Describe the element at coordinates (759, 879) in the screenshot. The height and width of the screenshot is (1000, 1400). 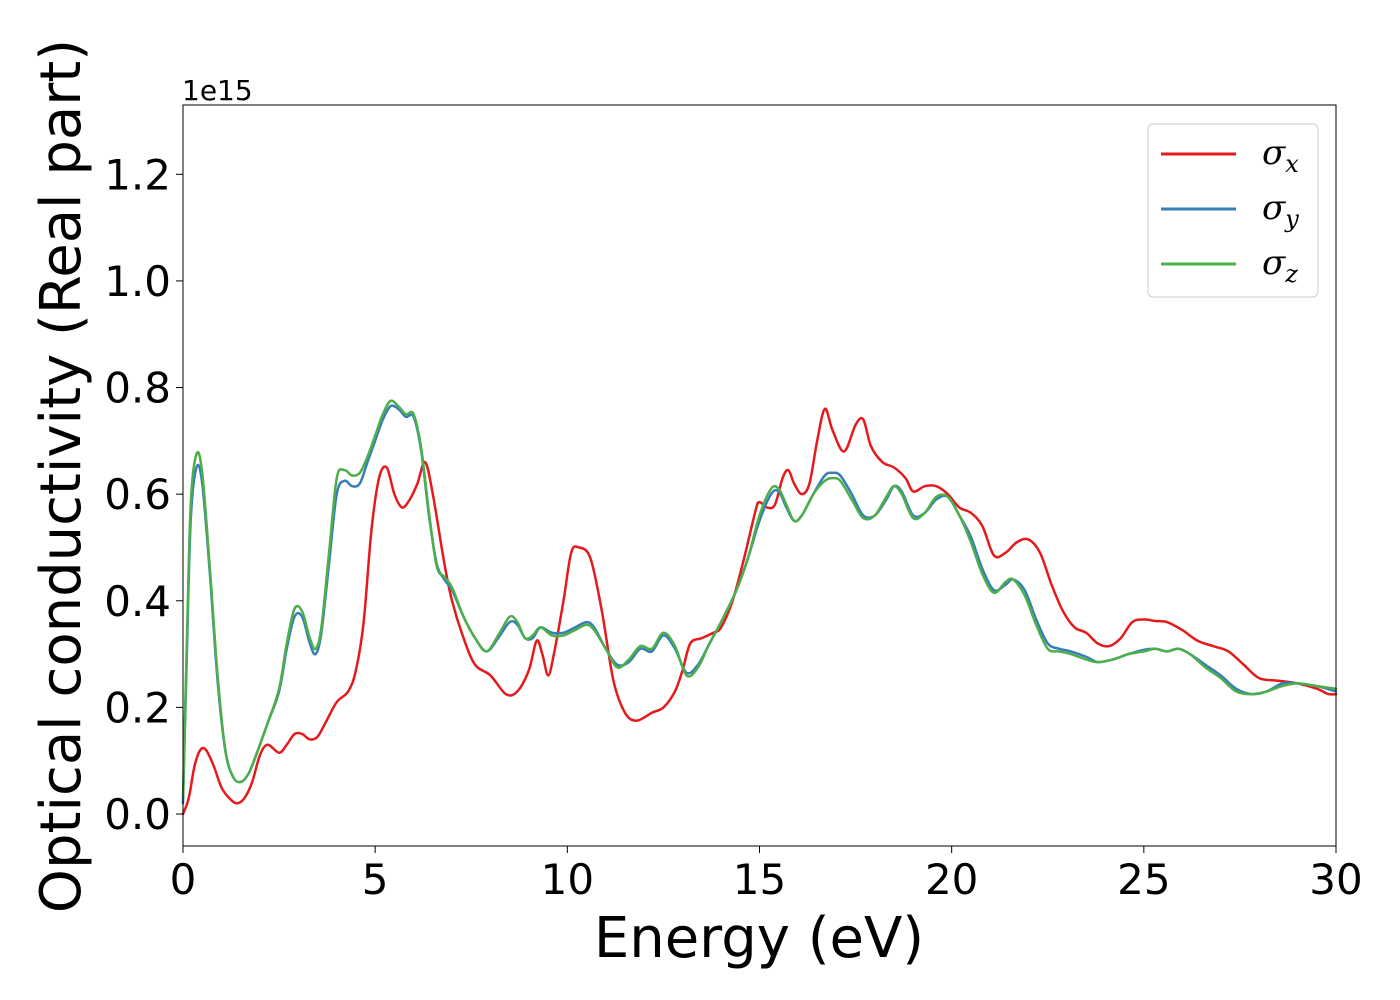
I see `x-tick-label: 15` at that location.